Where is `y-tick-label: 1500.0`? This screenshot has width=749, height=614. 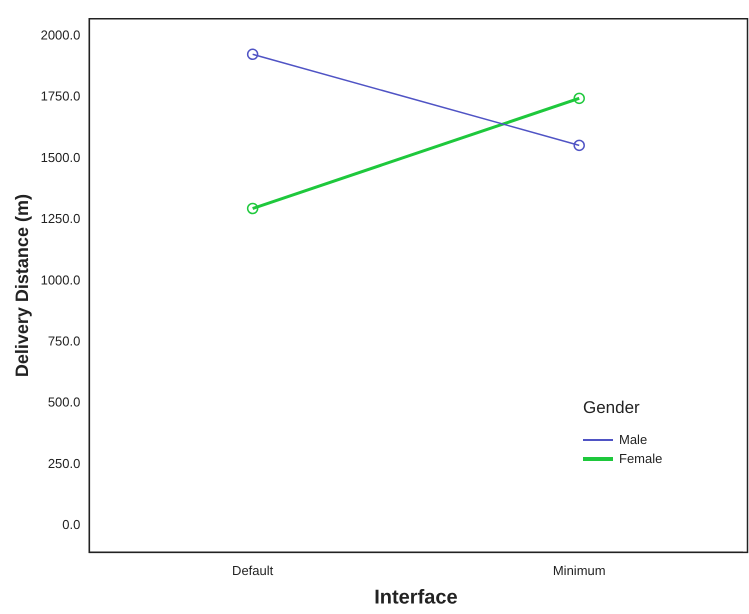
y-tick-label: 1500.0 is located at coordinates (60, 157).